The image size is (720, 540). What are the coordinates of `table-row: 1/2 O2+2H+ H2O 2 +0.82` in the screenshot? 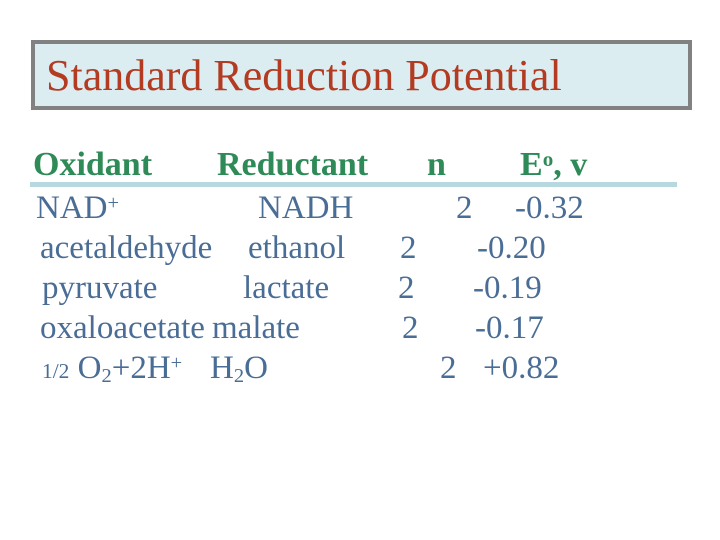 It's located at (370, 368).